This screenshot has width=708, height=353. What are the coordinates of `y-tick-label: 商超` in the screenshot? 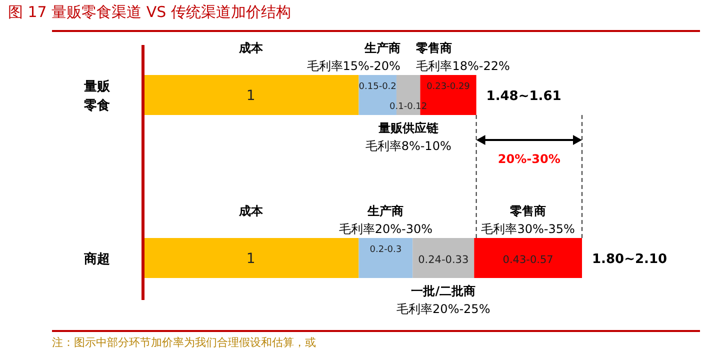 It's located at (96, 259).